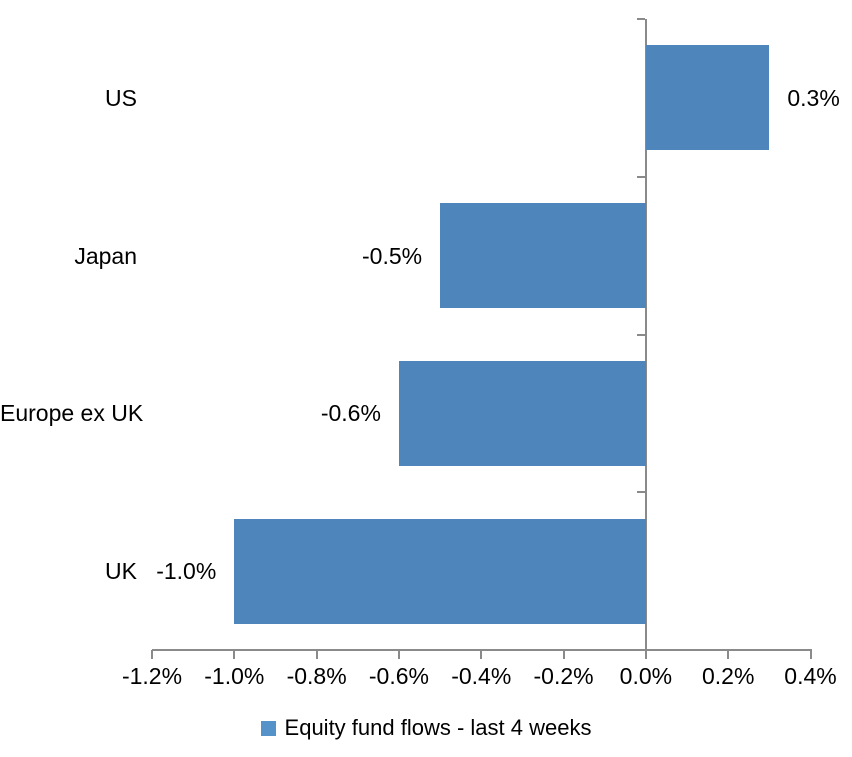 Image resolution: width=852 pixels, height=757 pixels. I want to click on legend-marker-icon, so click(268, 728).